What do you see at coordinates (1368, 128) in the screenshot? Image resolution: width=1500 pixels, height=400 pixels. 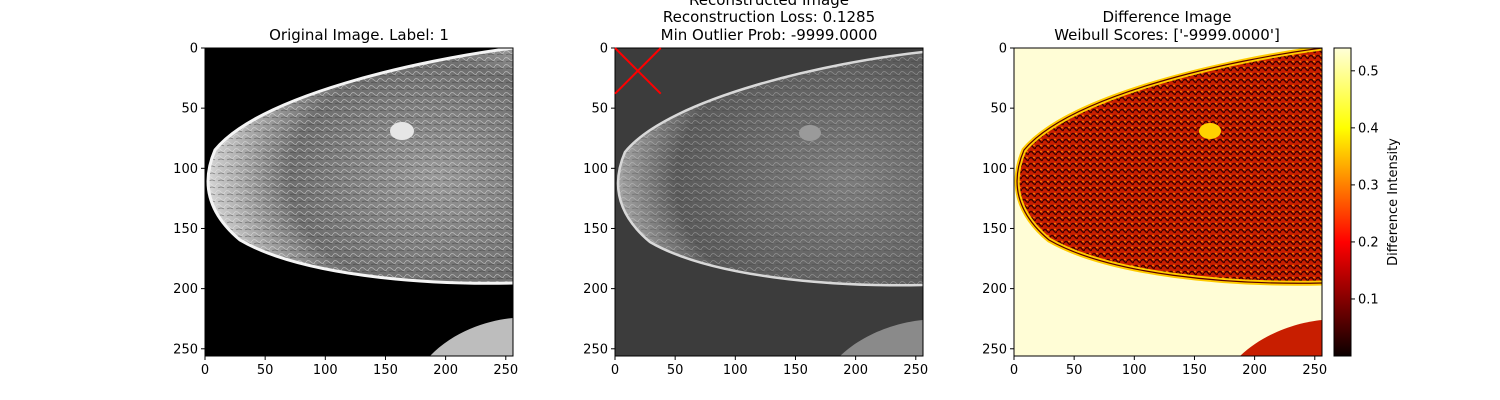 I see `colorbar-tick-label: 0.4` at bounding box center [1368, 128].